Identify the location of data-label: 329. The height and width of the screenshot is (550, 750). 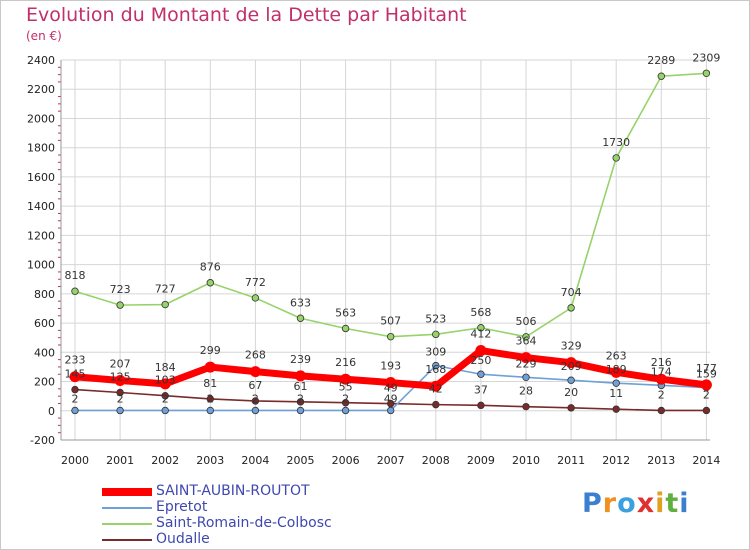
(571, 346).